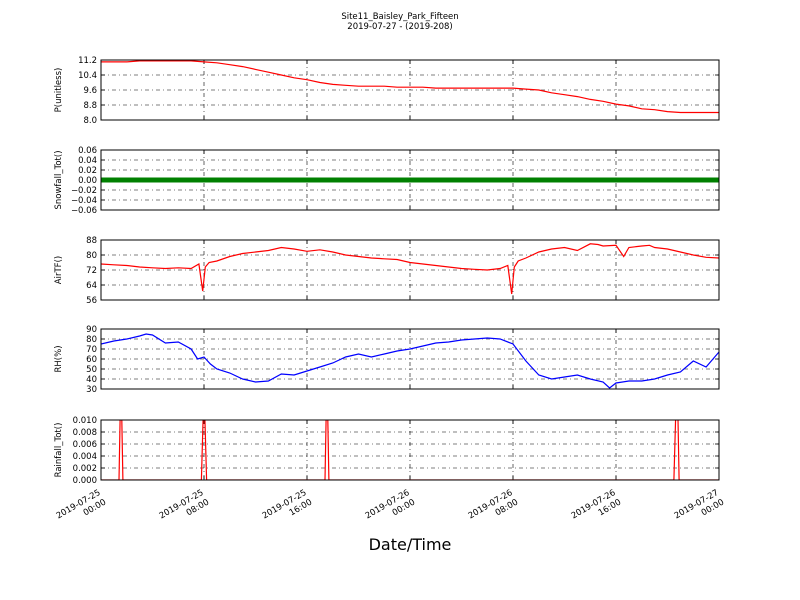 The image size is (800, 600). What do you see at coordinates (493, 509) in the screenshot?
I see `x-tick-label: 2019-07-2608:00` at bounding box center [493, 509].